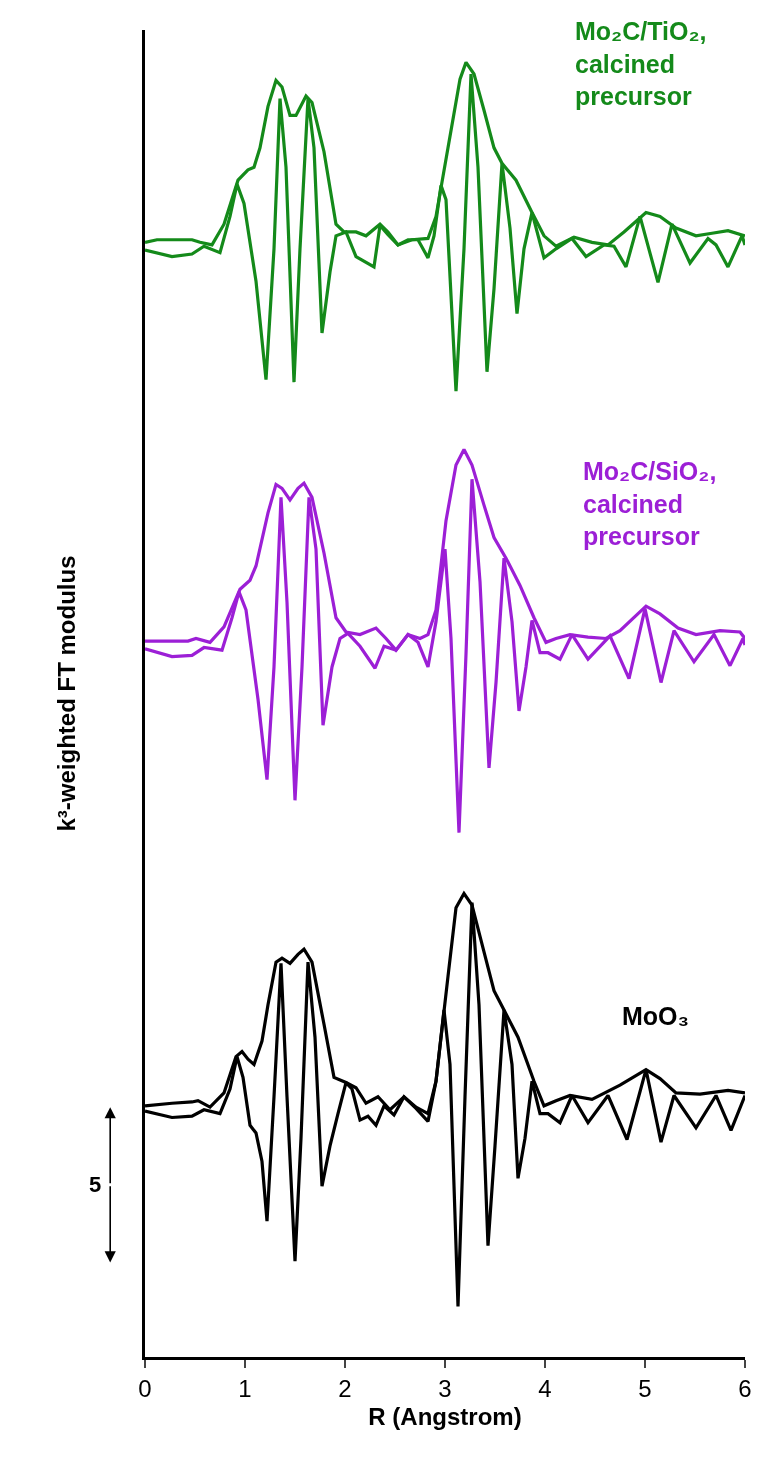  Describe the element at coordinates (245, 1388) in the screenshot. I see `x-tick-label: 1` at that location.